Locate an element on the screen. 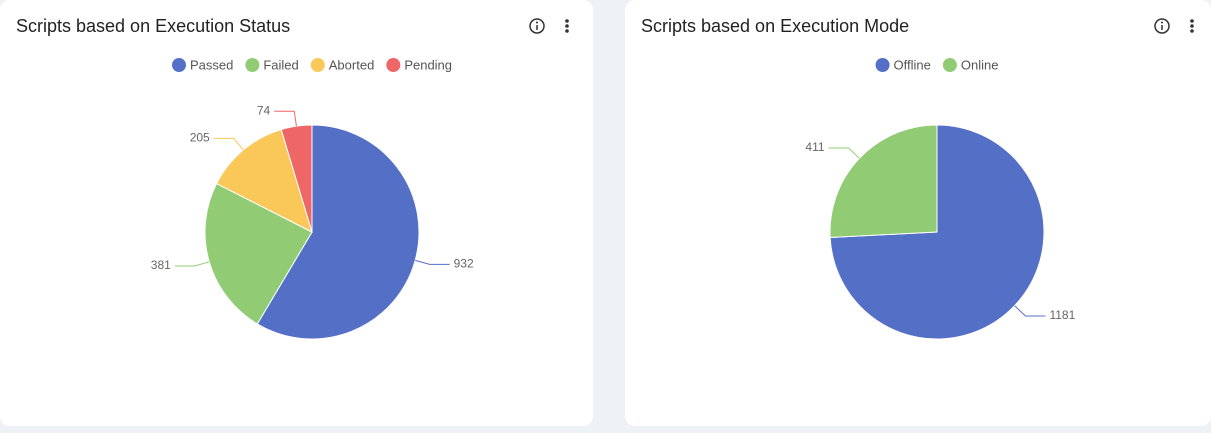 This screenshot has height=433, width=1211. legend-label: Online is located at coordinates (980, 64).